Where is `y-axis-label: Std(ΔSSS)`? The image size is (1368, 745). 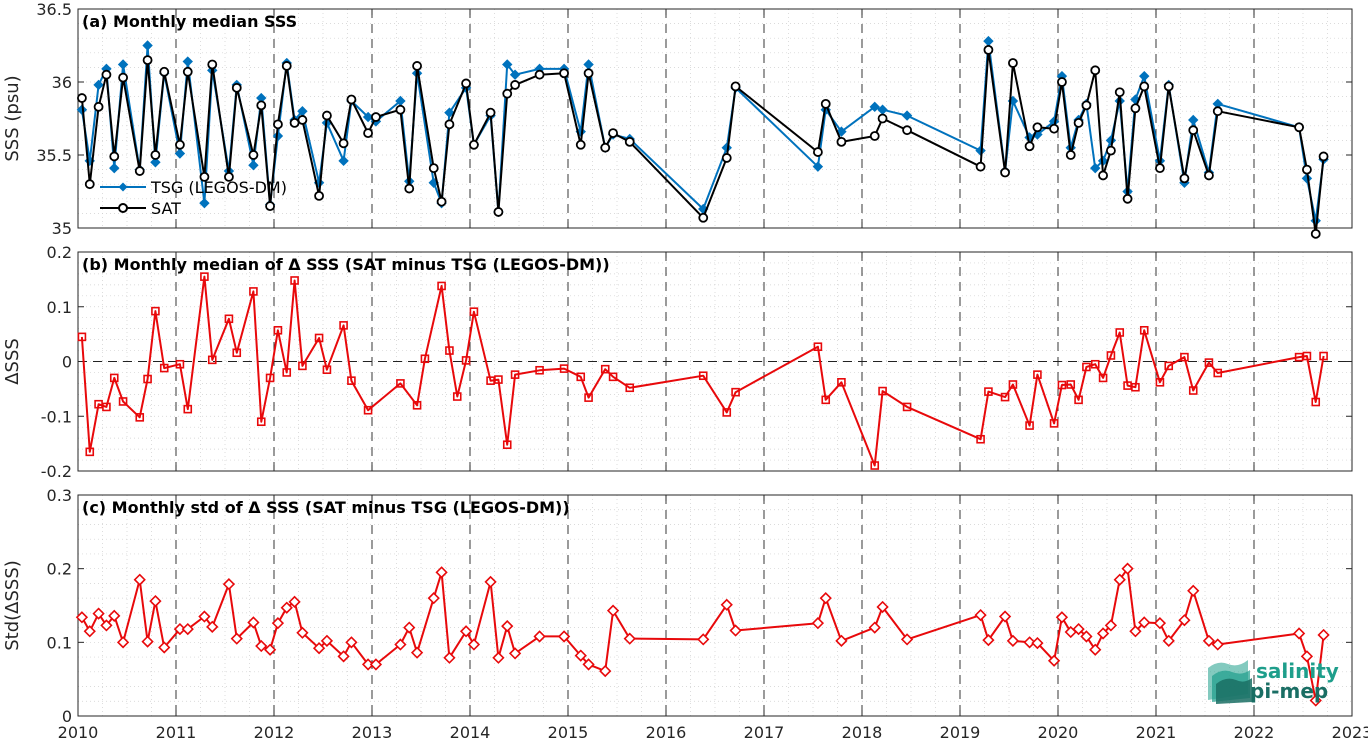 y-axis-label: Std(ΔSSS) is located at coordinates (12, 605).